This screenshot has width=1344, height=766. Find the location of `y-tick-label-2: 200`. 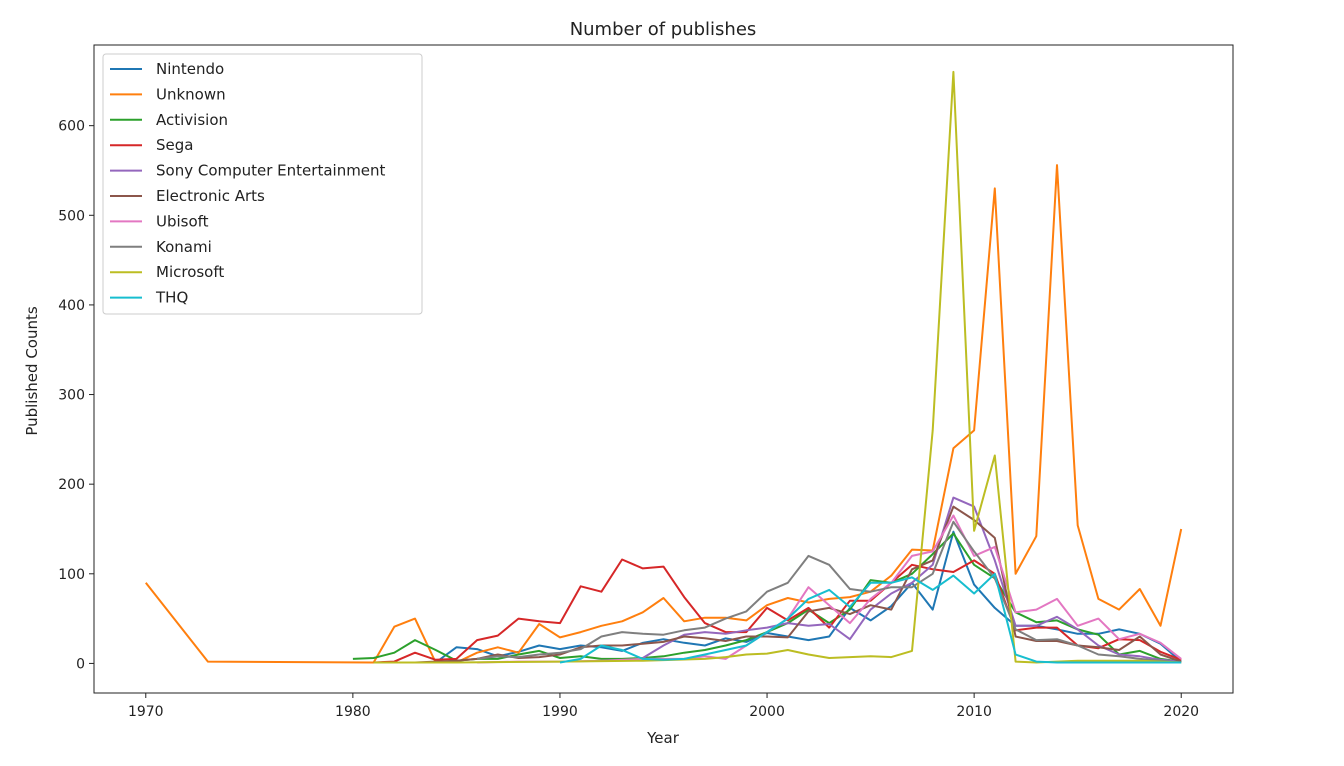

y-tick-label-2: 200 is located at coordinates (71, 485).